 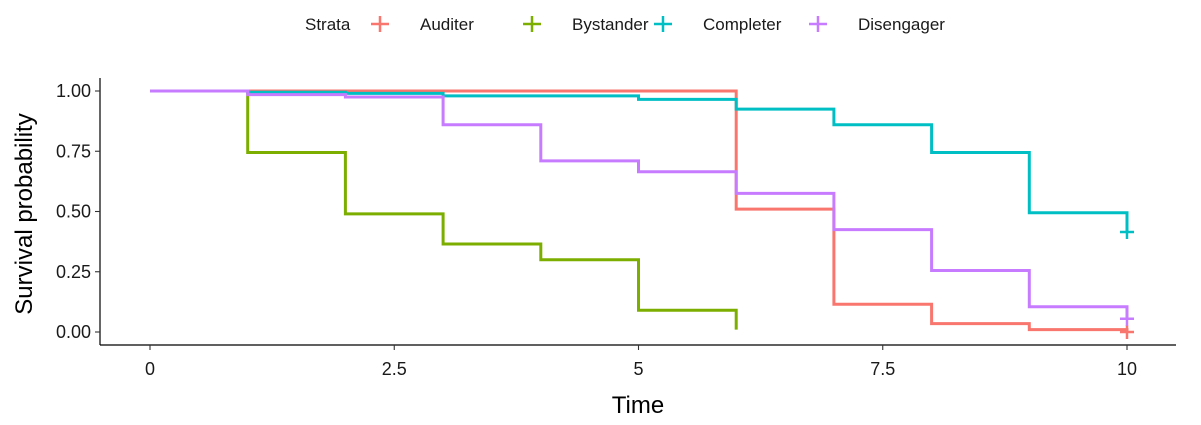 What do you see at coordinates (447, 24) in the screenshot?
I see `legend-label-auditer: Auditer` at bounding box center [447, 24].